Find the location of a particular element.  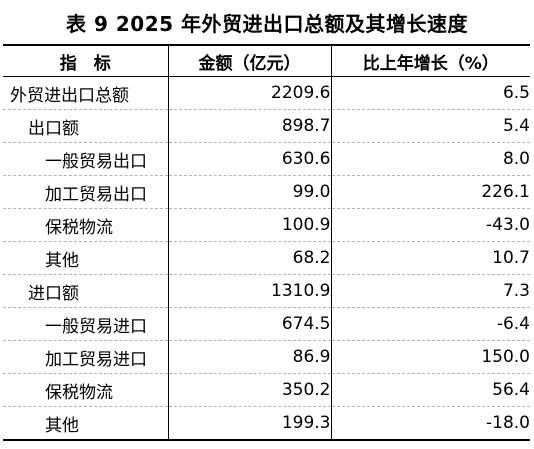

row-growth: 10.7 is located at coordinates (430, 258).